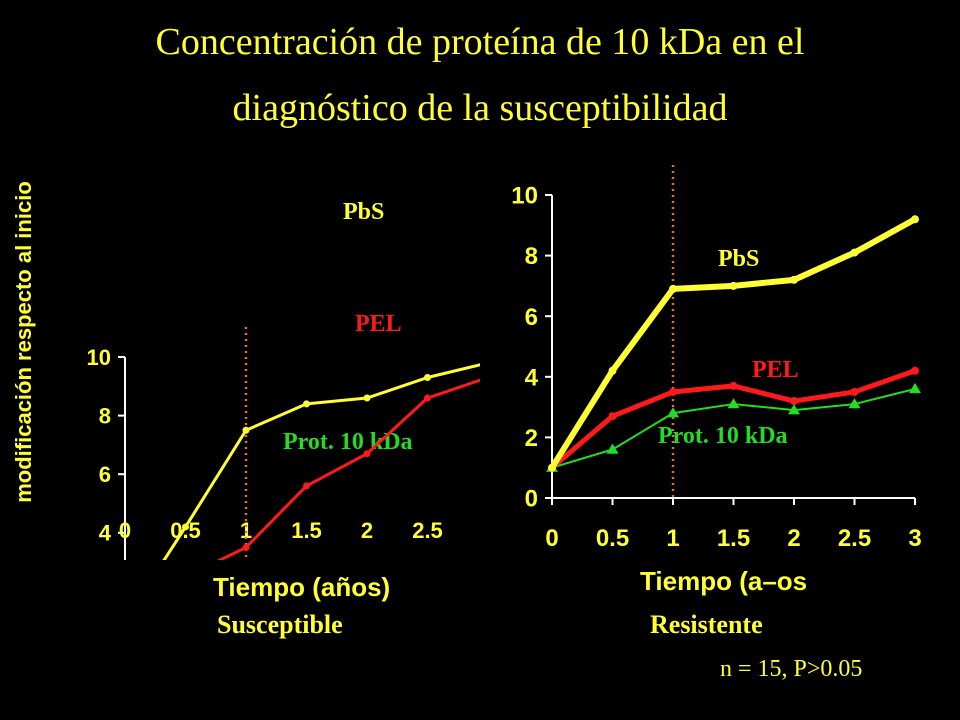  I want to click on x-axis-label-susceptible: Tiempo (años), so click(302, 587).